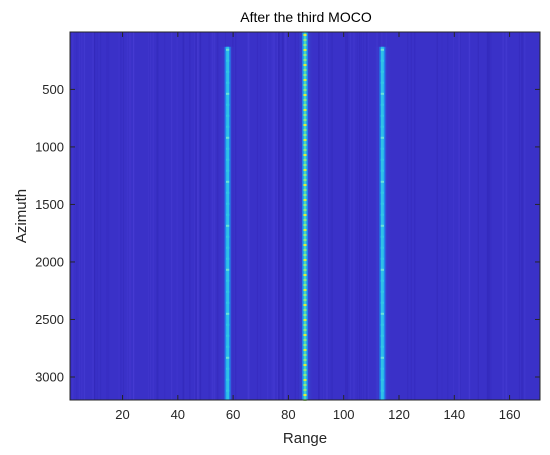 Image resolution: width=550 pixels, height=455 pixels. I want to click on y-tick-label: 2500, so click(49, 319).